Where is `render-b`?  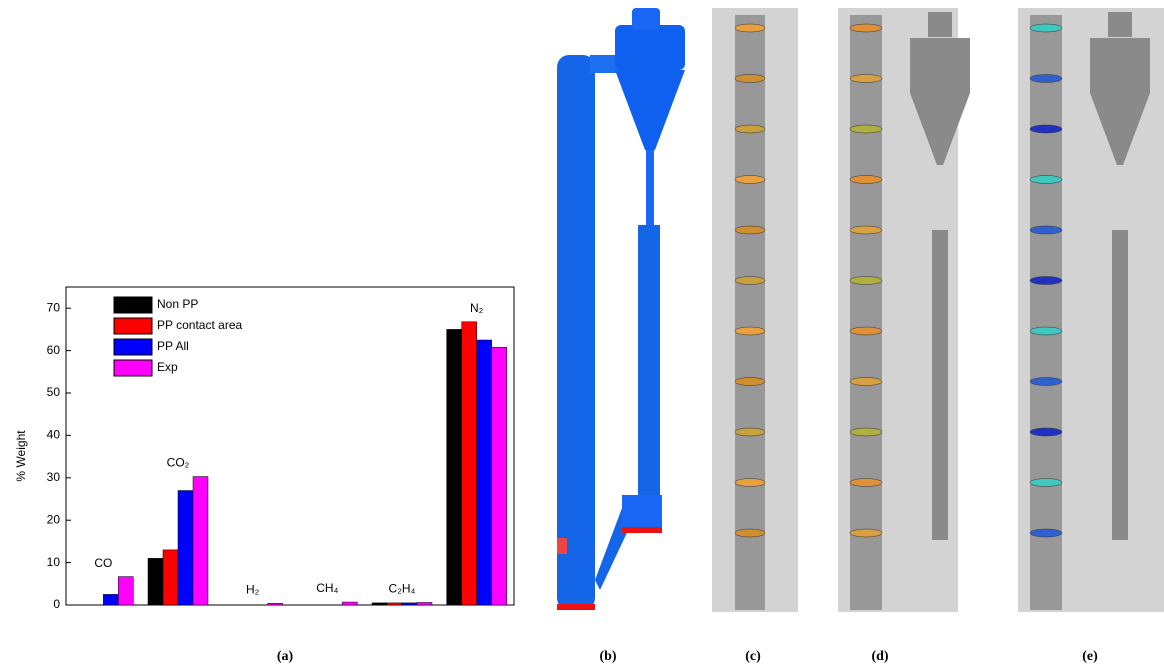
render-b is located at coordinates (621, 309).